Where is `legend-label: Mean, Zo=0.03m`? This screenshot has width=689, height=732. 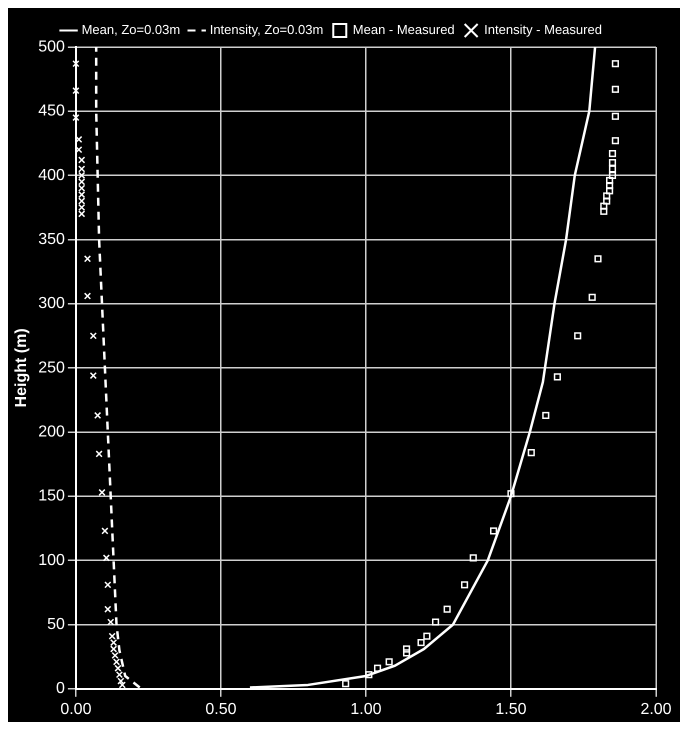
legend-label: Mean, Zo=0.03m is located at coordinates (131, 30).